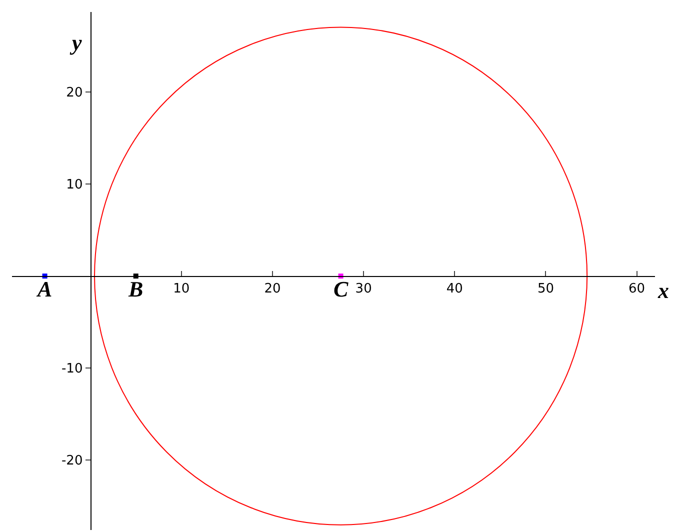 Image resolution: width=677 pixels, height=532 pixels. Describe the element at coordinates (72, 369) in the screenshot. I see `y-tick-label: -10` at that location.